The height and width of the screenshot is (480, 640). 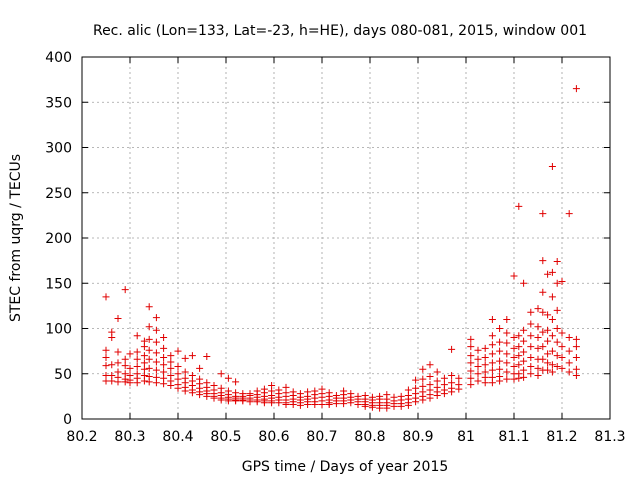 What do you see at coordinates (58, 149) in the screenshot?
I see `y-tick-label: 300` at bounding box center [58, 149].